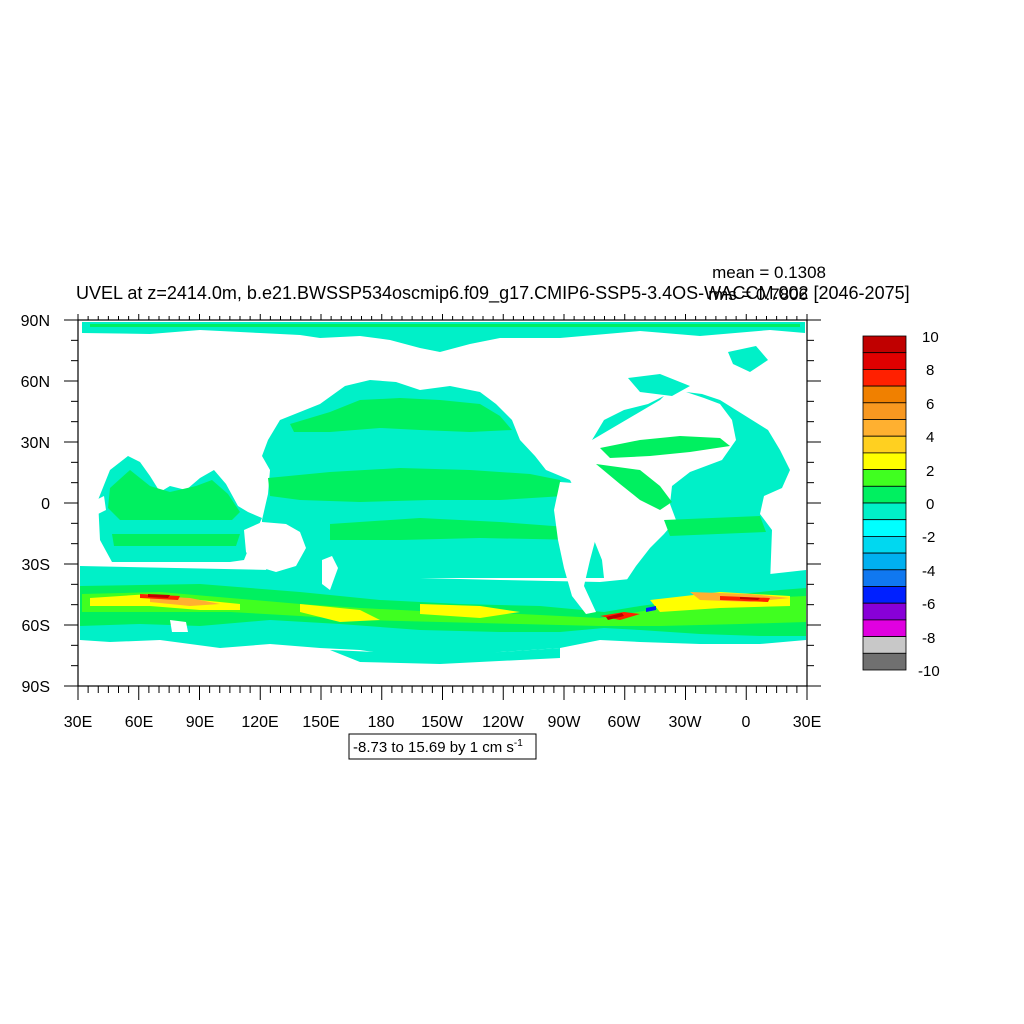 This screenshot has height=1024, width=1024. I want to click on y-tick-label: 90S, so click(36, 687).